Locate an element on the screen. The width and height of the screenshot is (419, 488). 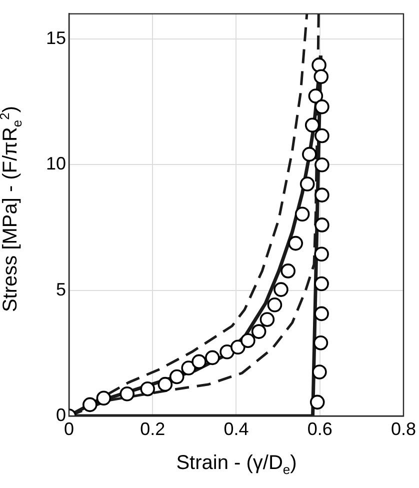
y-tick-label: 10 is located at coordinates (56, 164).